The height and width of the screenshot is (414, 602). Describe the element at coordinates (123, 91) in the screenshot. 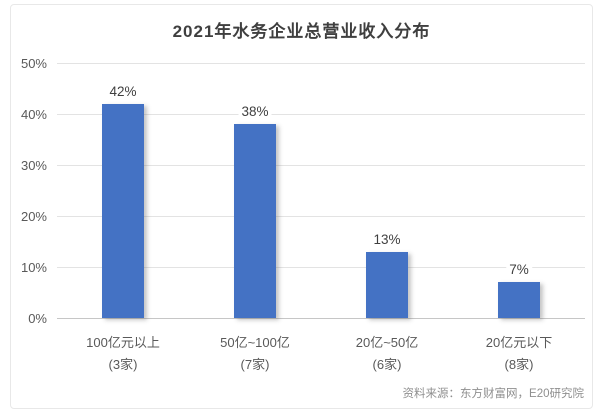

I see `bar-value-label: 42%` at that location.